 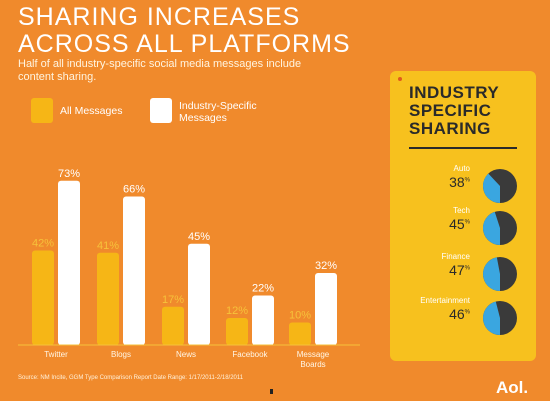 I want to click on industry-value-3: 46%, so click(x=459, y=314).